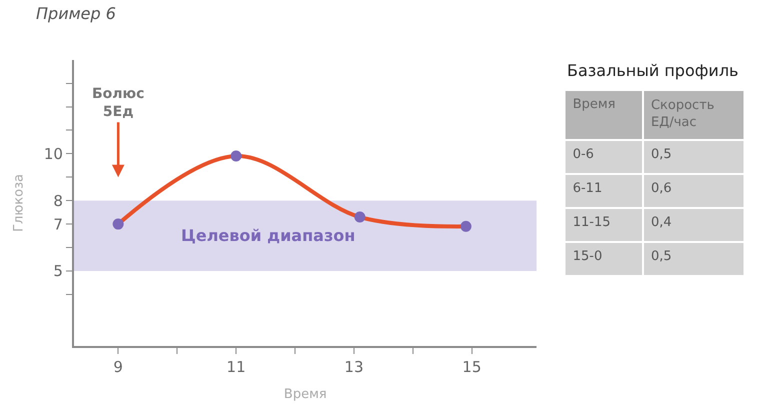 This screenshot has height=410, width=758. I want to click on y-tick-label: 7, so click(58, 224).